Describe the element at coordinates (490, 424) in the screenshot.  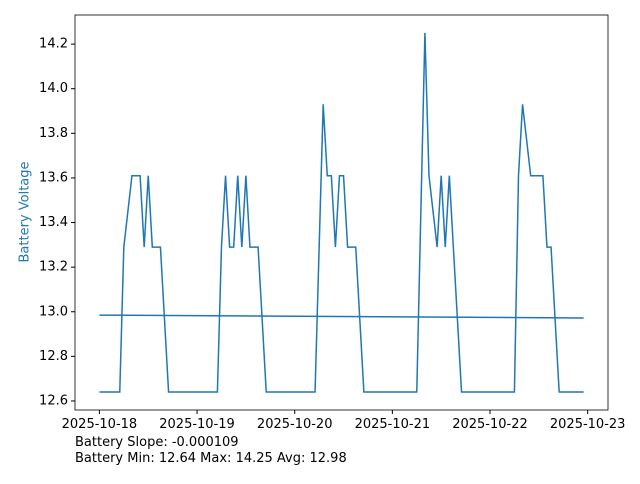
I see `x-tick-label: 2025-10-22` at that location.